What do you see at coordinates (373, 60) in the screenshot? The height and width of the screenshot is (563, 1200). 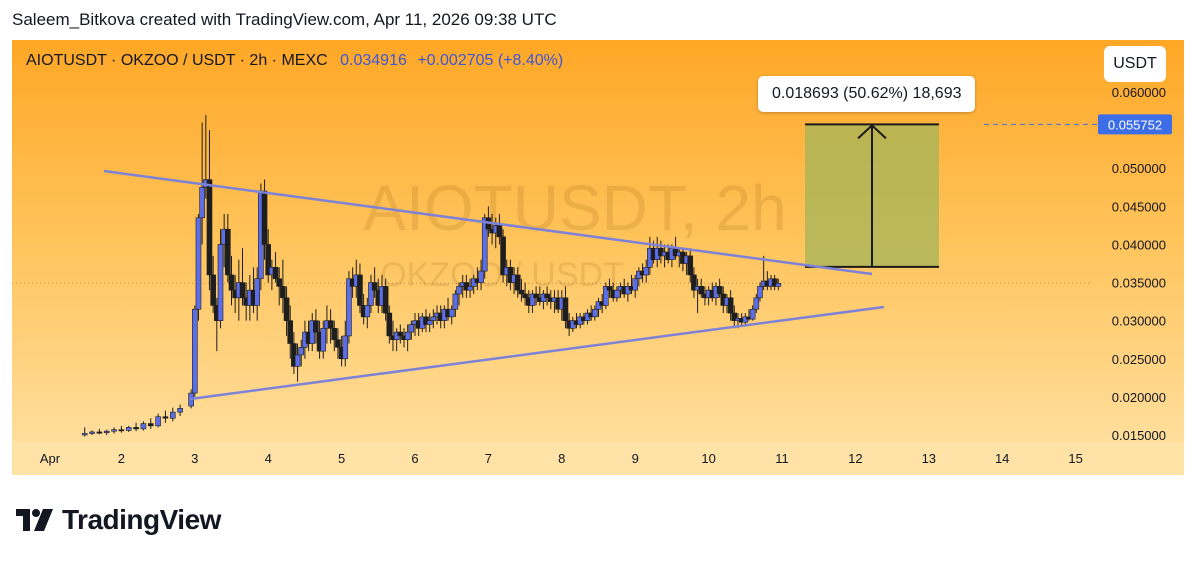 I see `last-price: 0.034916` at bounding box center [373, 60].